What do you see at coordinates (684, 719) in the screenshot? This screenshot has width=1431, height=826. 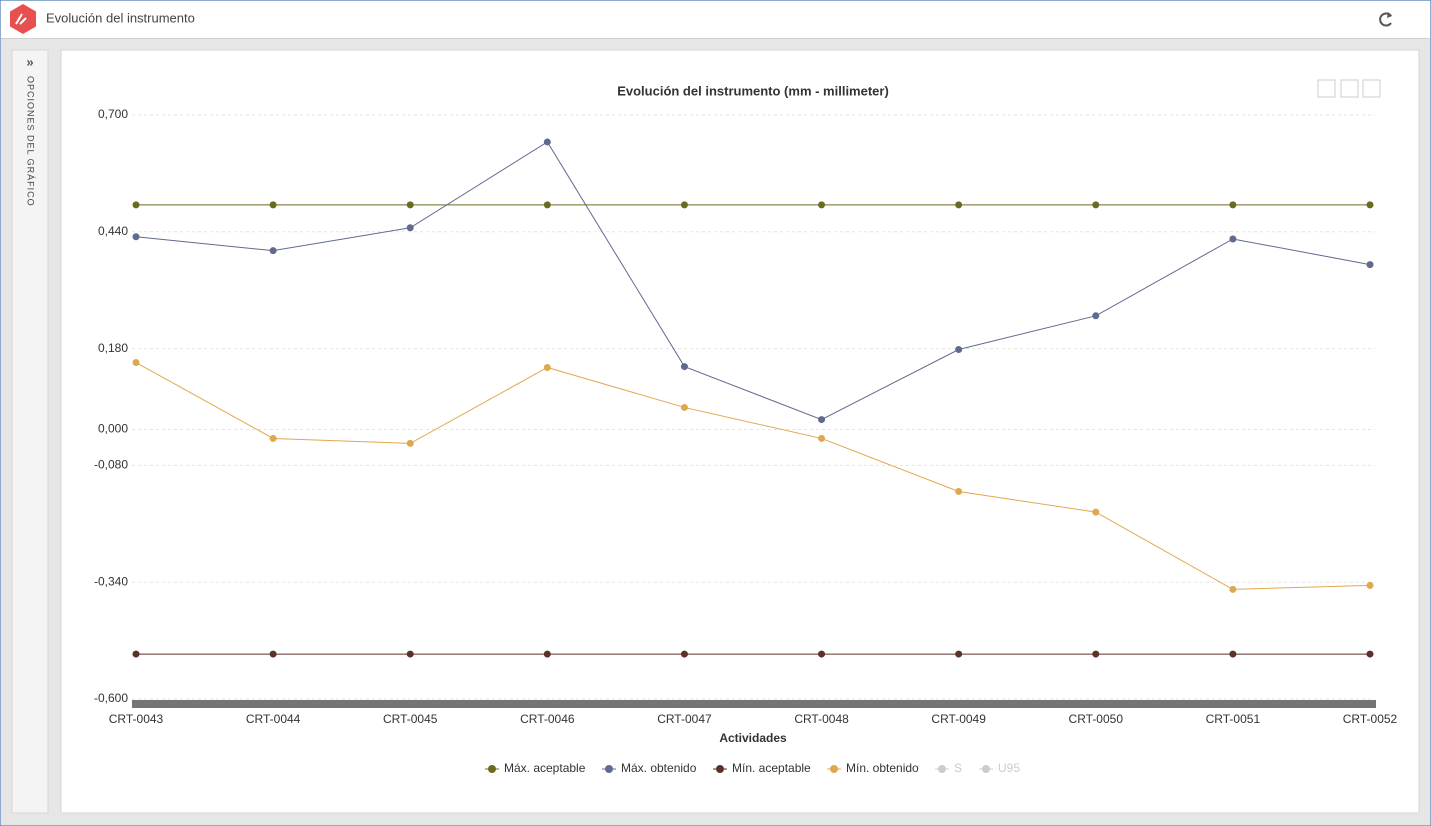 I see `x-tick-label: CRT-0047` at bounding box center [684, 719].